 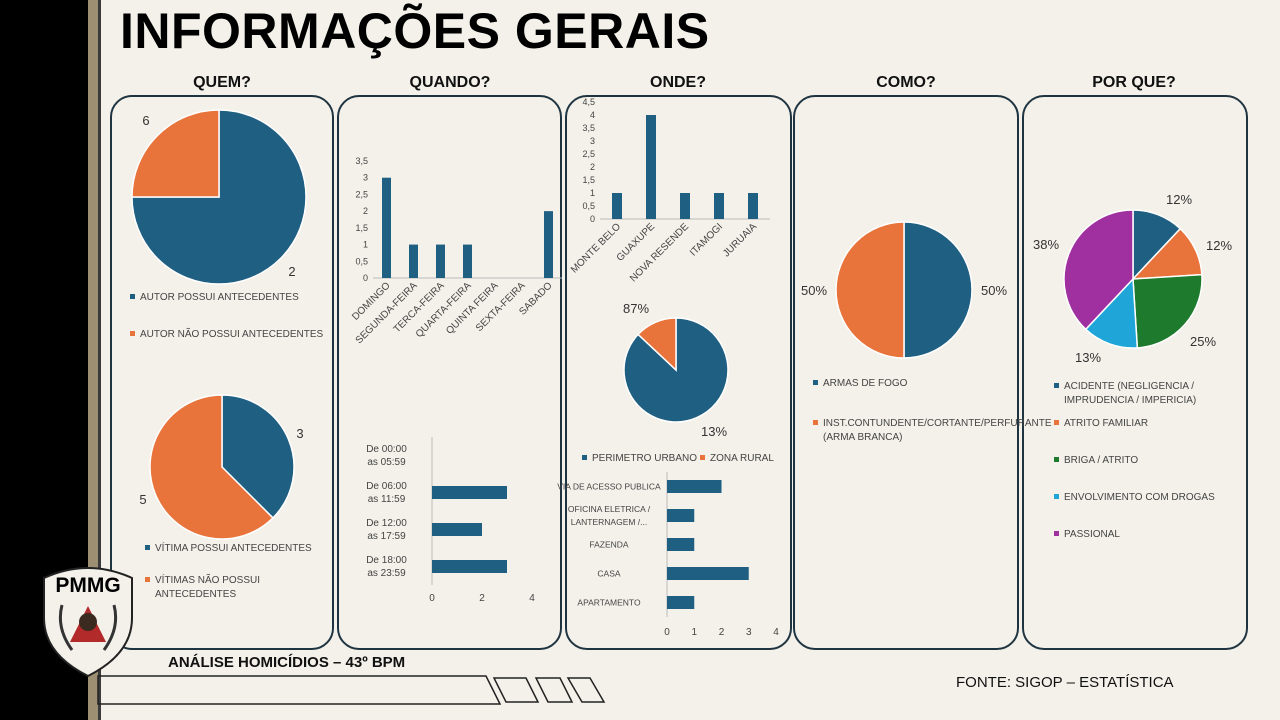 What do you see at coordinates (667, 632) in the screenshot?
I see `onde_local-xtick-0: 0` at bounding box center [667, 632].